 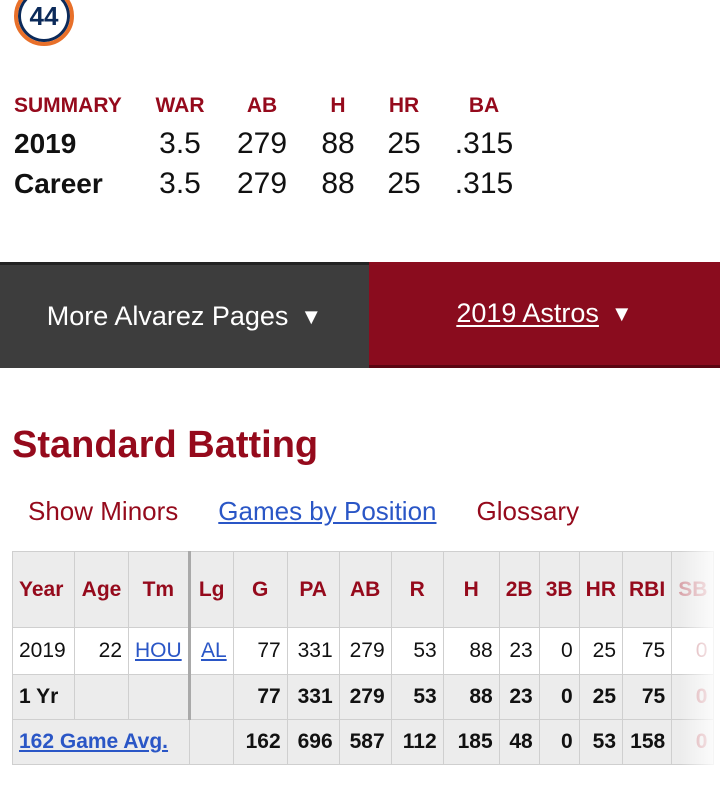 I want to click on summary-row-2019: 2019 3.5 279 88 25 .315, so click(x=271, y=144).